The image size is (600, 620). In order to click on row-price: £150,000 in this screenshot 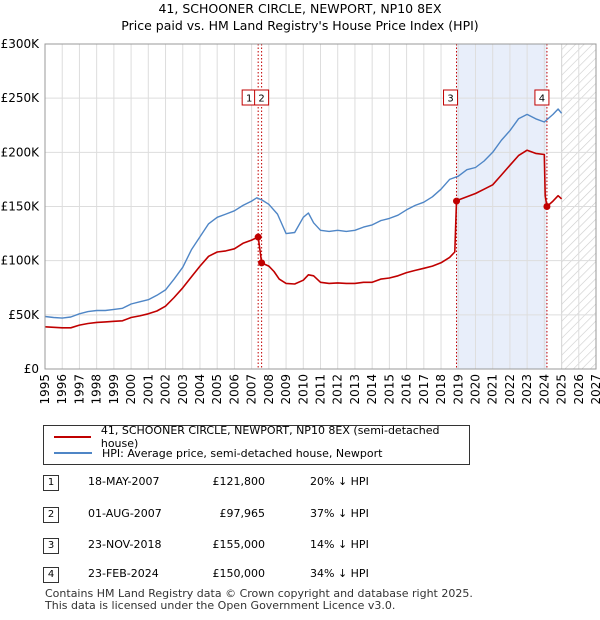, I will do `click(239, 573)`.